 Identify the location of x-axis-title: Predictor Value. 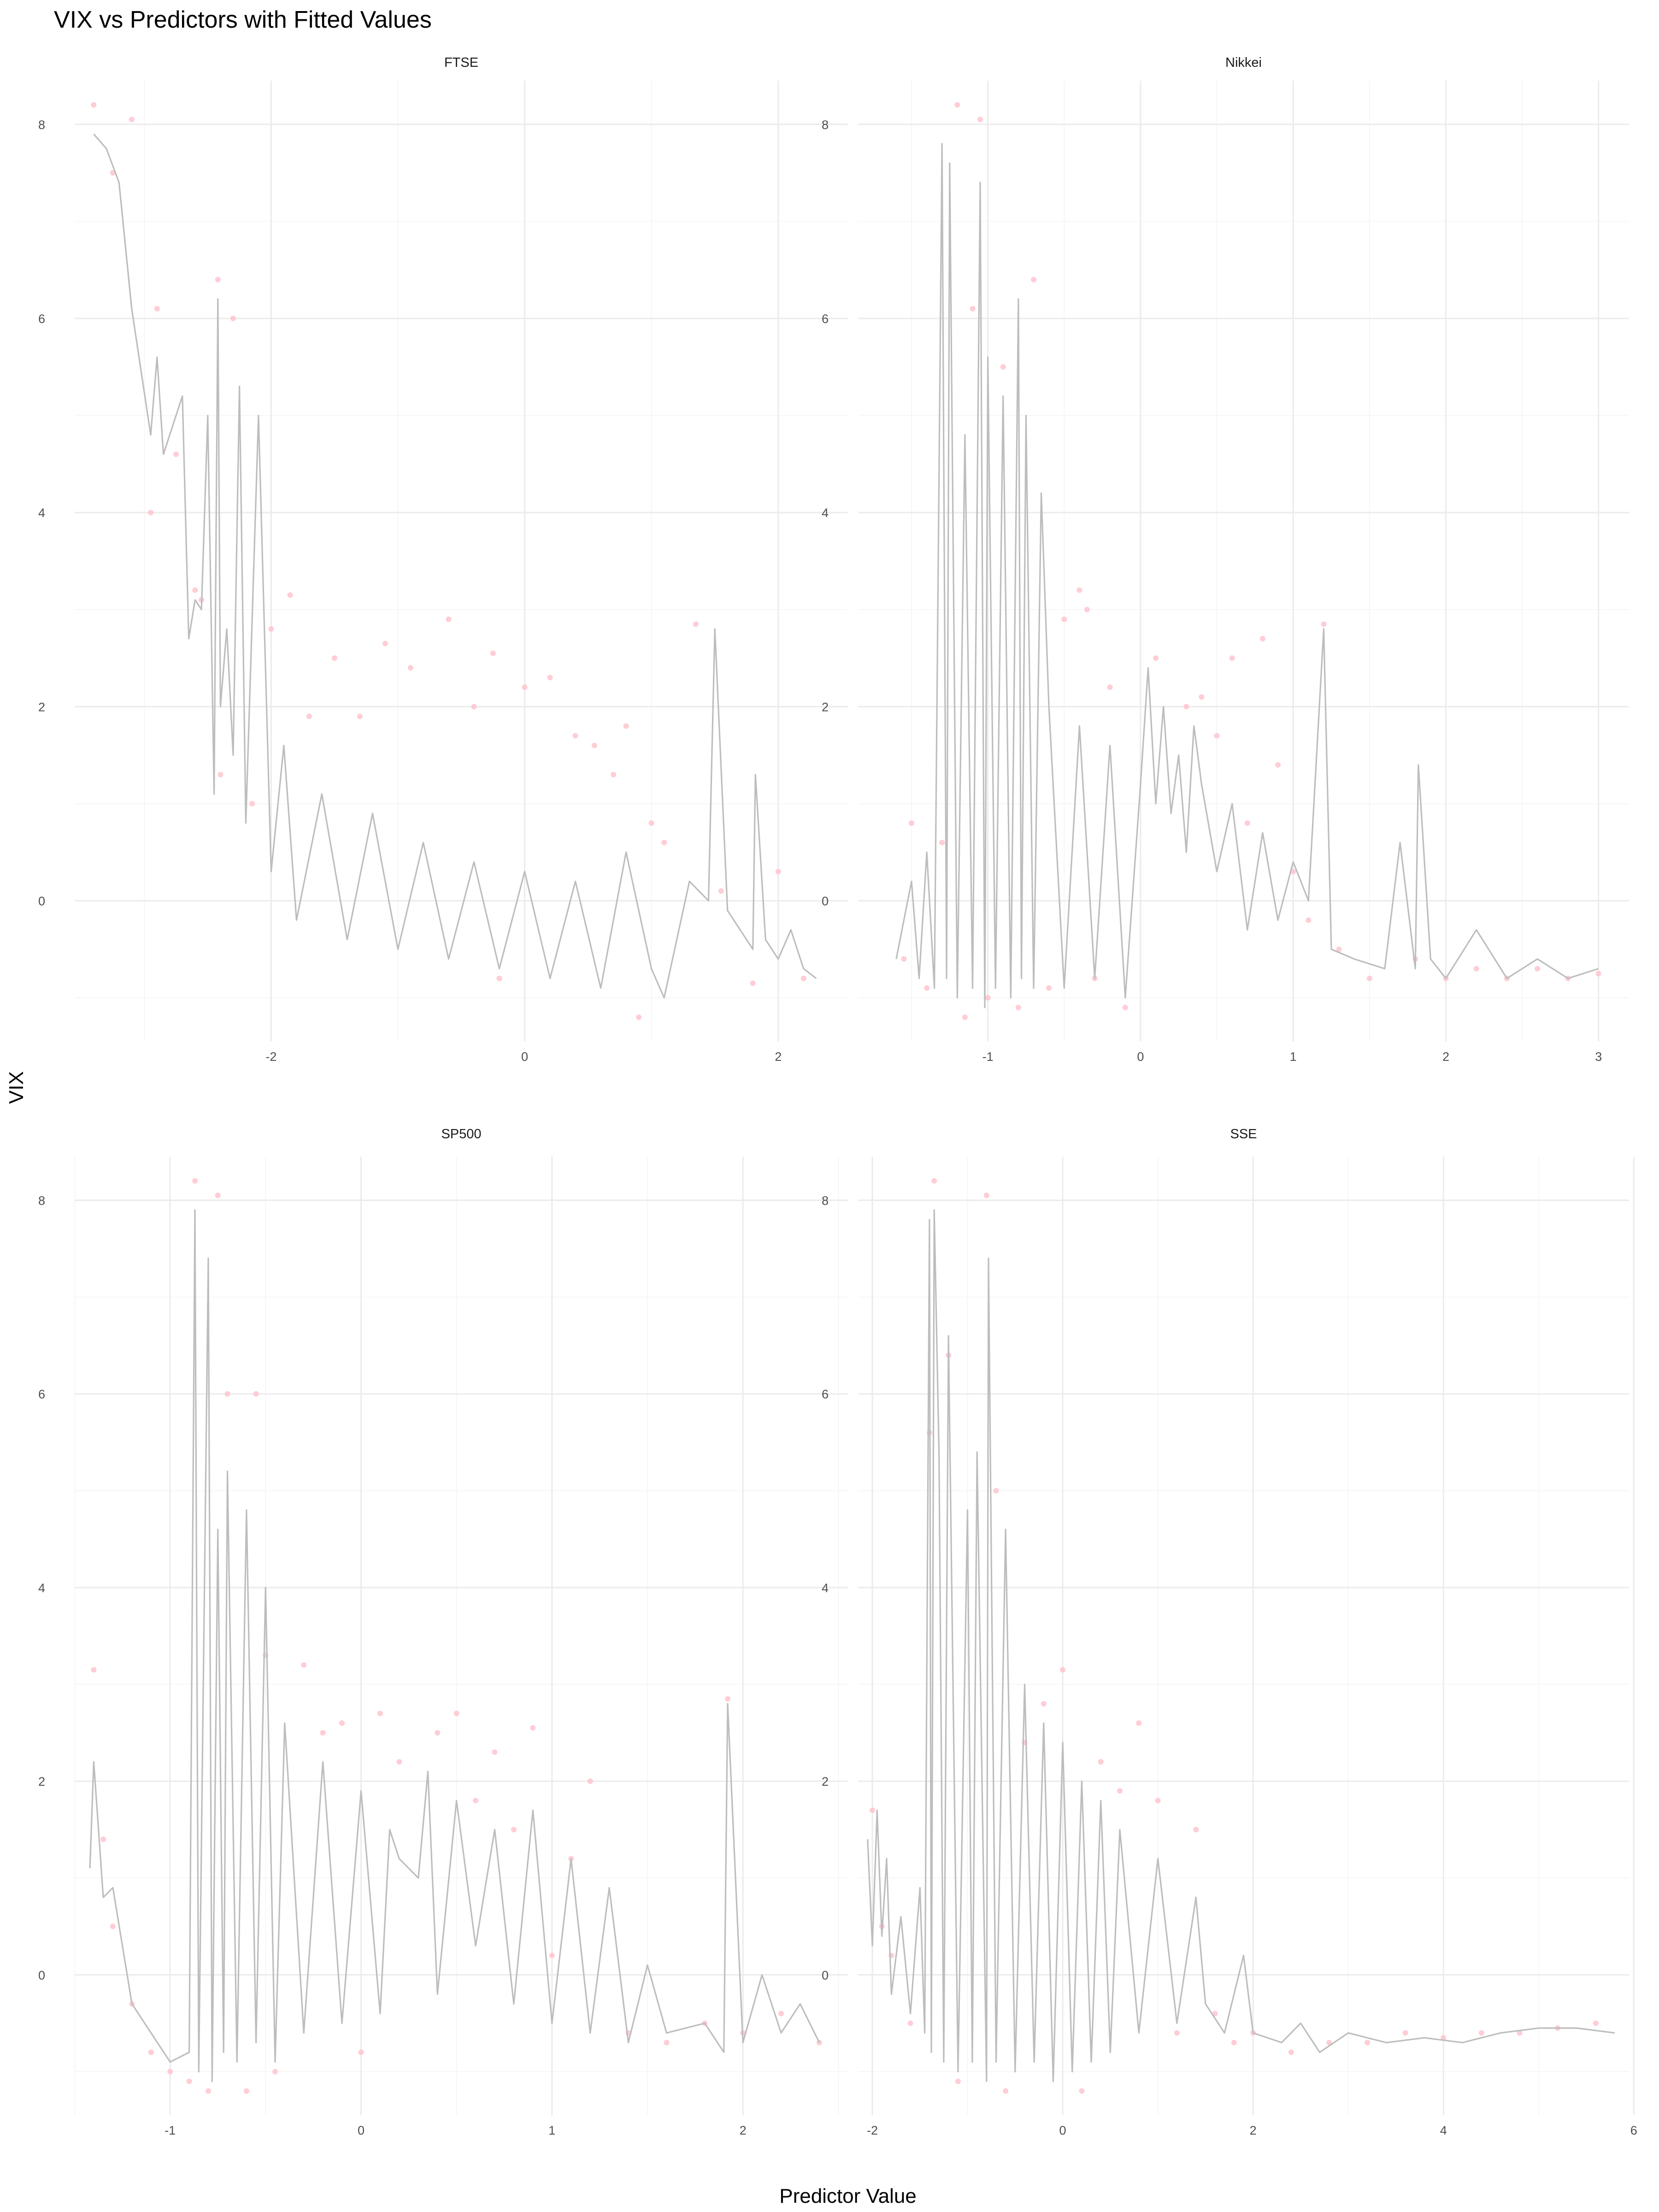
(848, 2196).